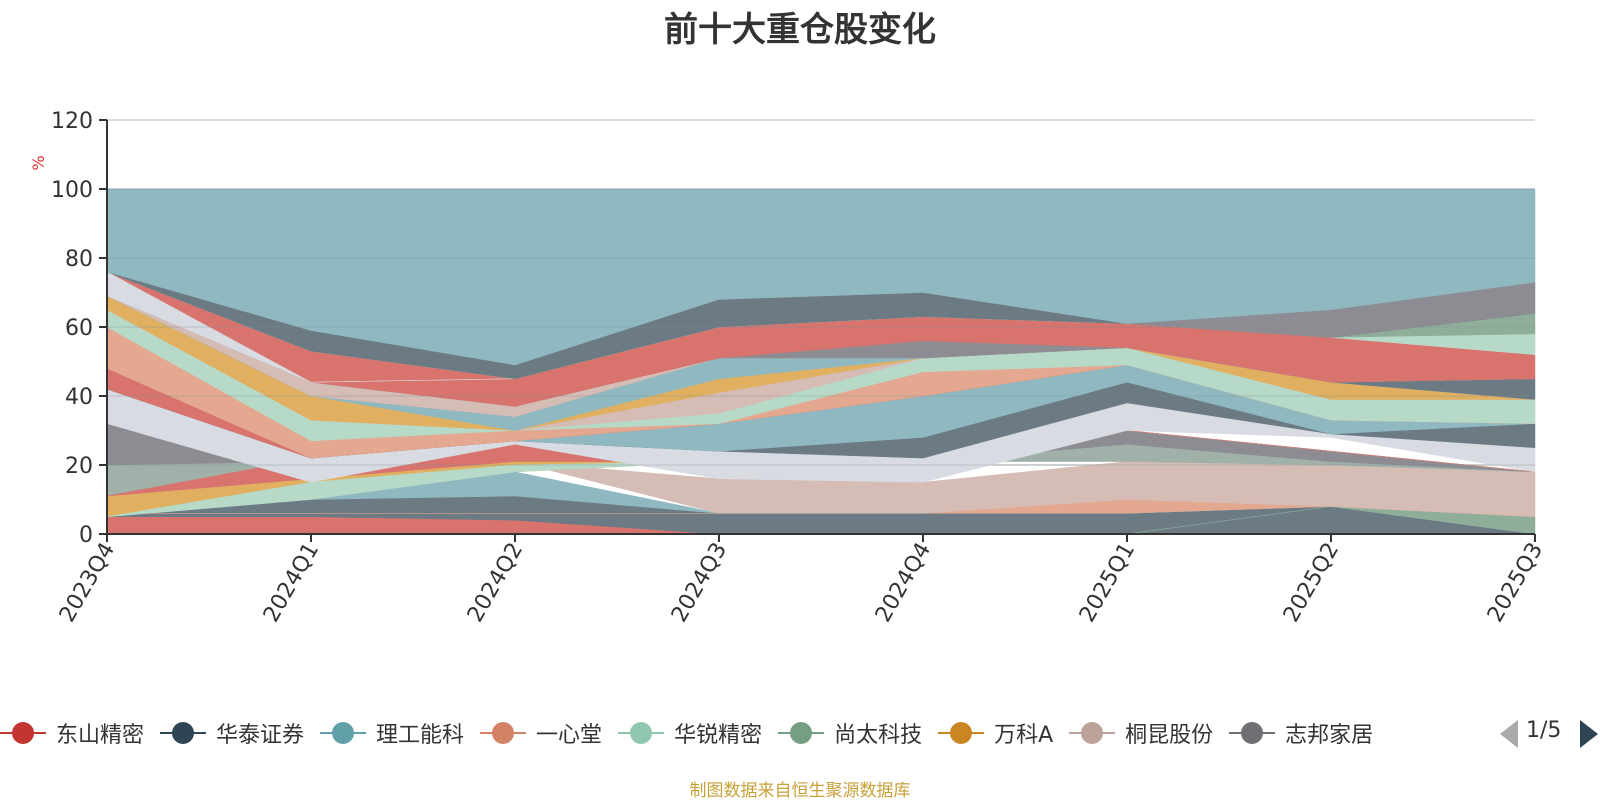  What do you see at coordinates (1589, 734) in the screenshot?
I see `pager-next-icon` at bounding box center [1589, 734].